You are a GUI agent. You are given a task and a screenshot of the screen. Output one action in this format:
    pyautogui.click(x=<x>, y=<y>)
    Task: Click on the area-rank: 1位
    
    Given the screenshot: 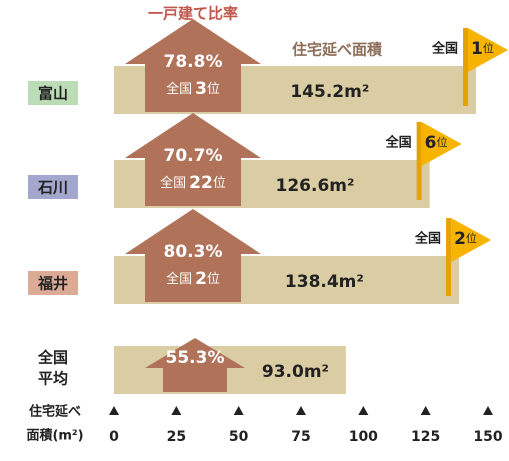 What is the action you would take?
    pyautogui.click(x=482, y=49)
    